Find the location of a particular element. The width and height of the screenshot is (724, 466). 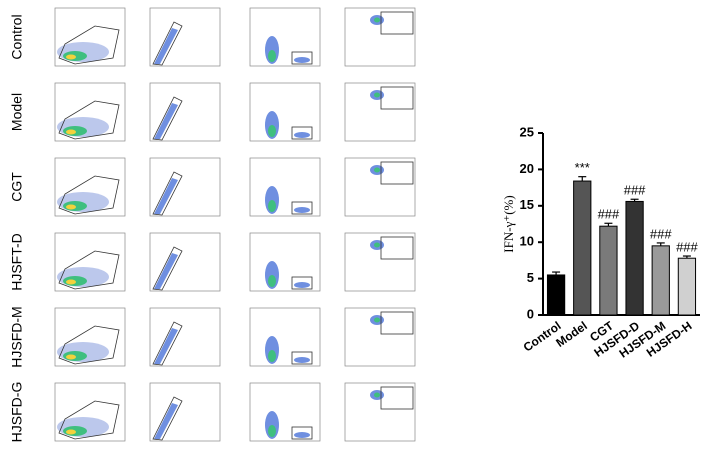

y-tick-label: 0 is located at coordinates (530, 313).